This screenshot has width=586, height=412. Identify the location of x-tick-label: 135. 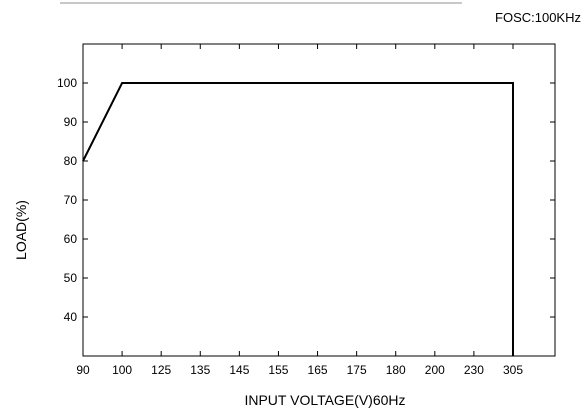
(200, 370).